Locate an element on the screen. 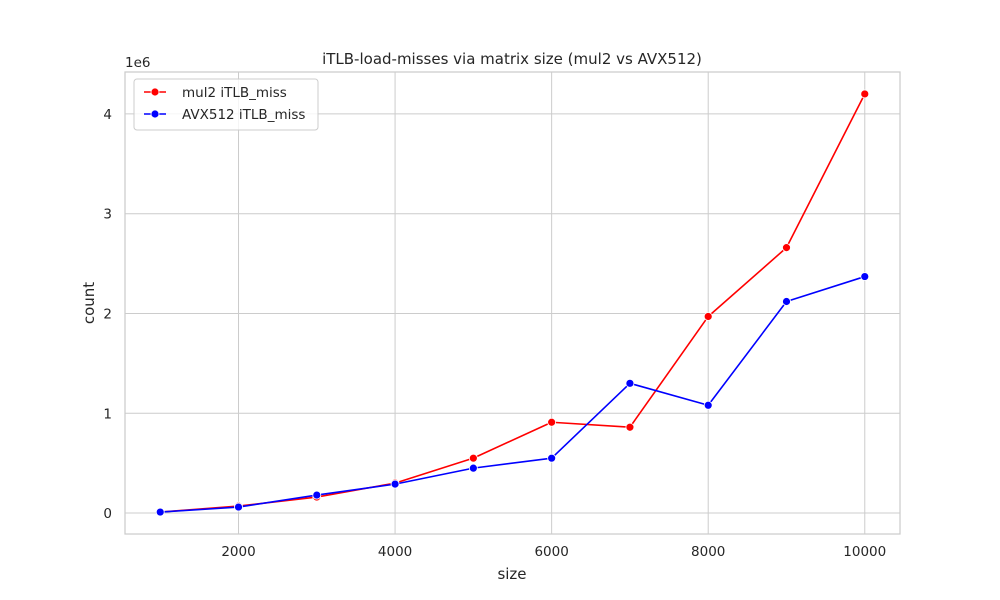 The image size is (1000, 600). y-tick-label: 0 is located at coordinates (107, 514).